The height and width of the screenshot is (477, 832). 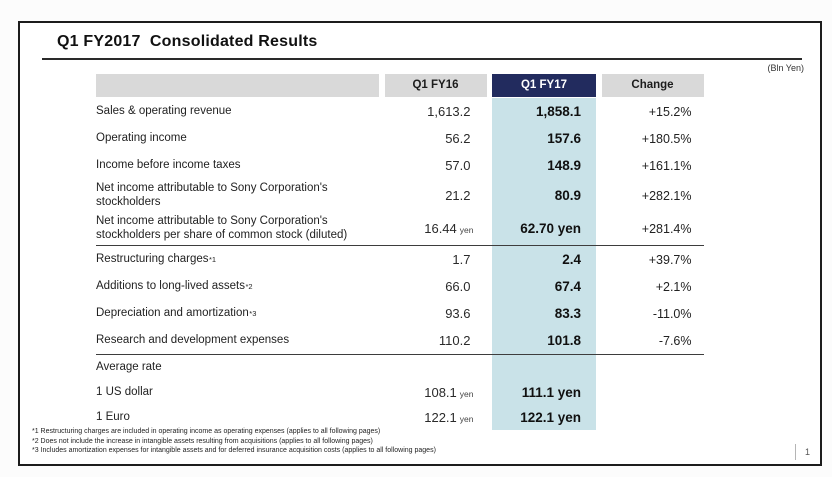 What do you see at coordinates (164, 110) in the screenshot?
I see `row-label: Sales & operating revenue` at bounding box center [164, 110].